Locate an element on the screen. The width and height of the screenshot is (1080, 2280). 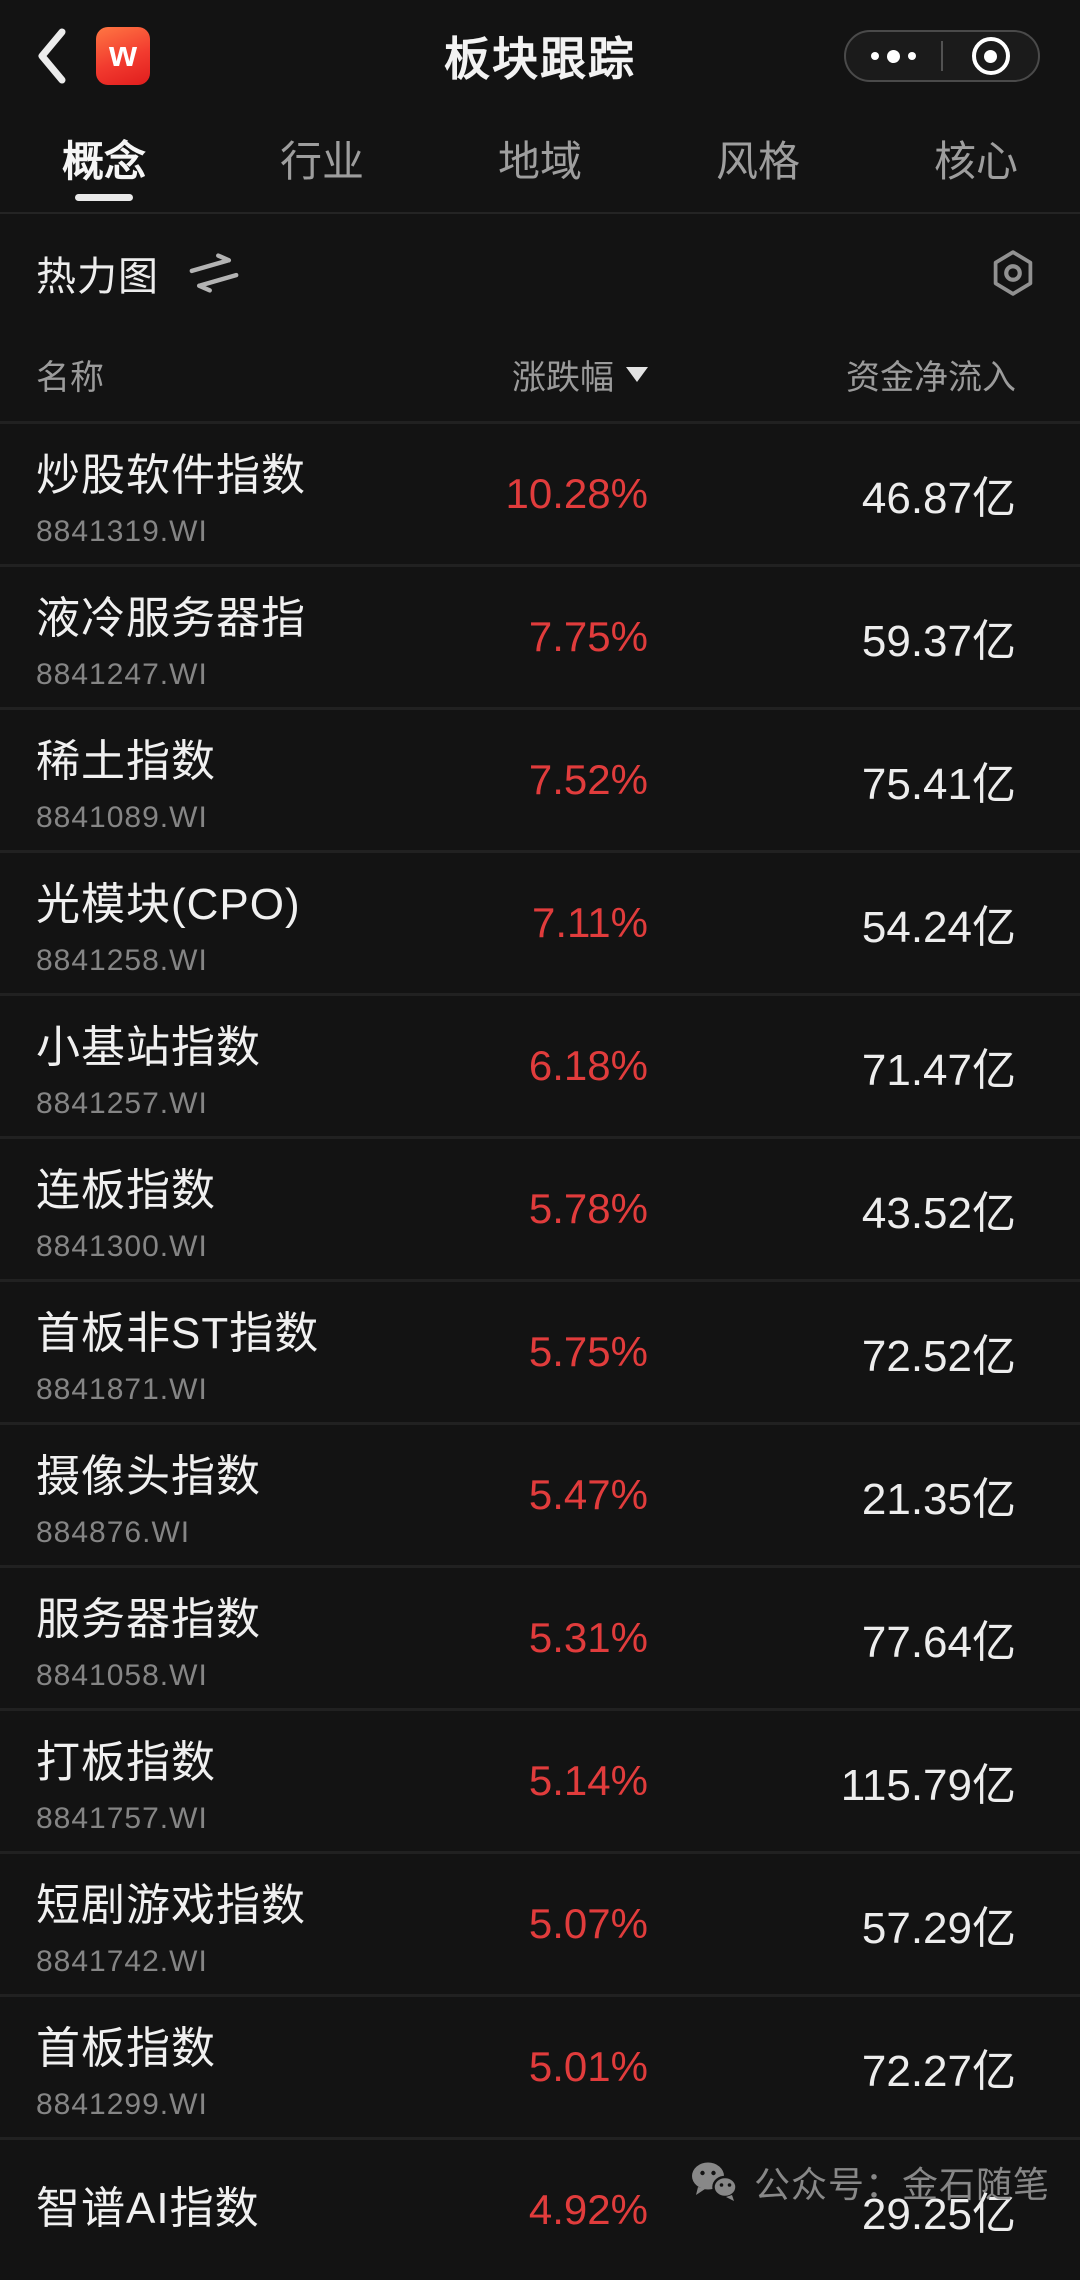
index-name-block: 液冷服务器指 8841247.WI is located at coordinates (207, 637).